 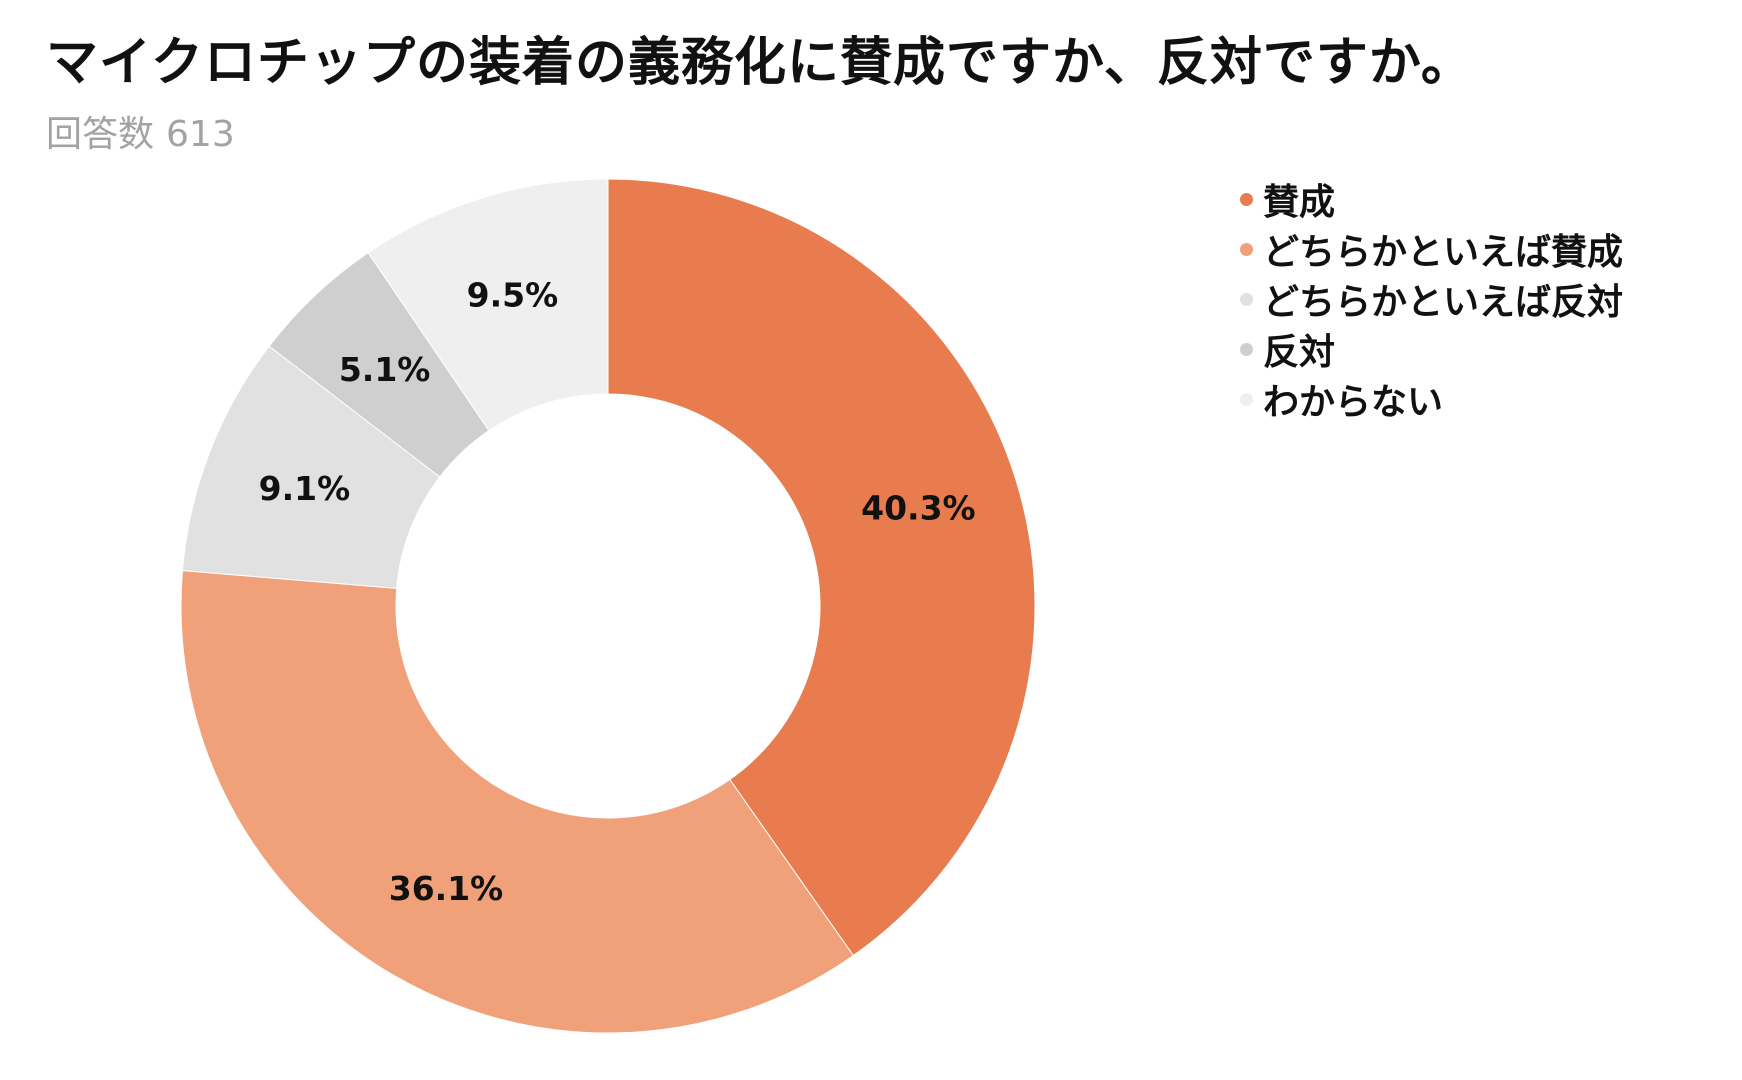 What do you see at coordinates (1443, 252) in the screenshot?
I see `legend-label: どちらかといえば賛成` at bounding box center [1443, 252].